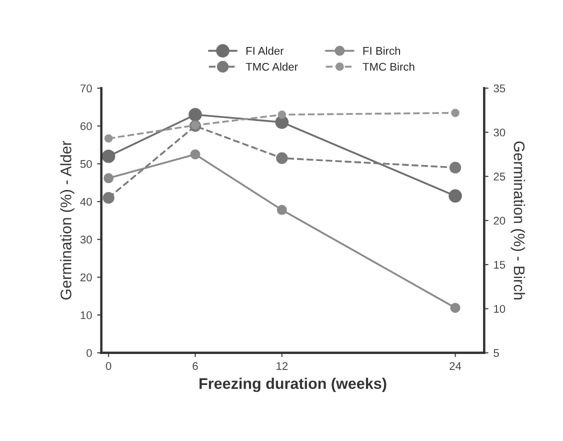 The width and height of the screenshot is (563, 441). Describe the element at coordinates (293, 385) in the screenshot. I see `x-axis-title: Freezing duration (weeks)` at that location.